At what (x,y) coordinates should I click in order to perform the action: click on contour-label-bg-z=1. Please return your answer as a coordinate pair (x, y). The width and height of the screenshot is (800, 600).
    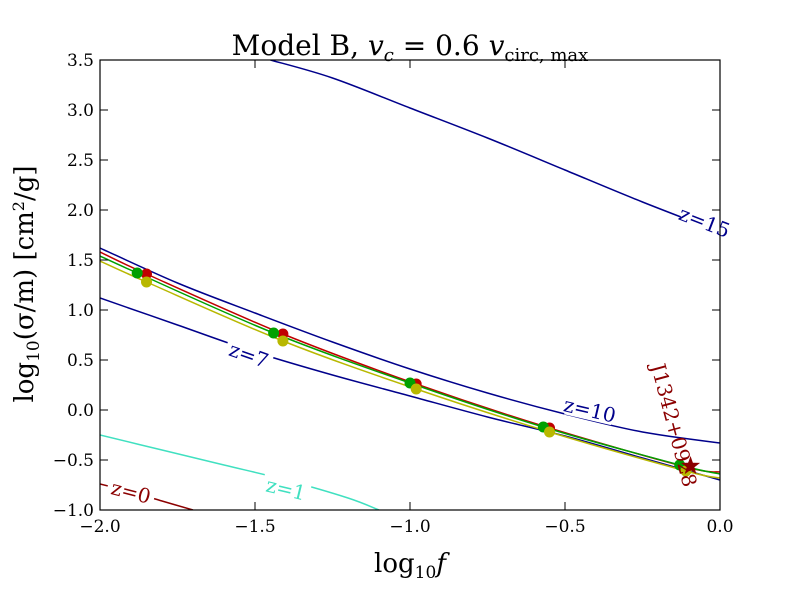
    Looking at the image, I should click on (286, 488).